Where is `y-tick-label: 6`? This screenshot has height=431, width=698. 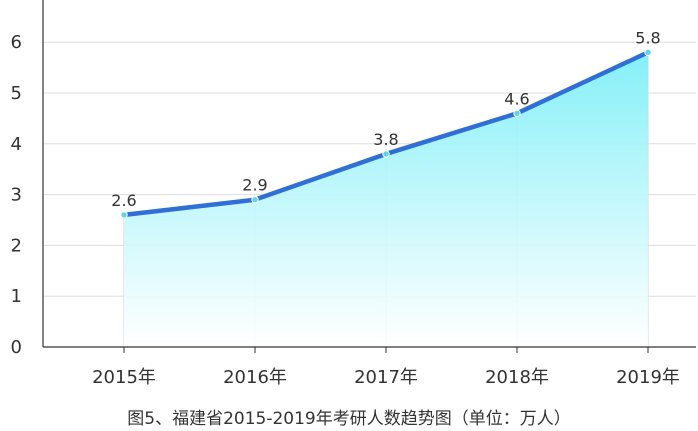 y-tick-label: 6 is located at coordinates (16, 42).